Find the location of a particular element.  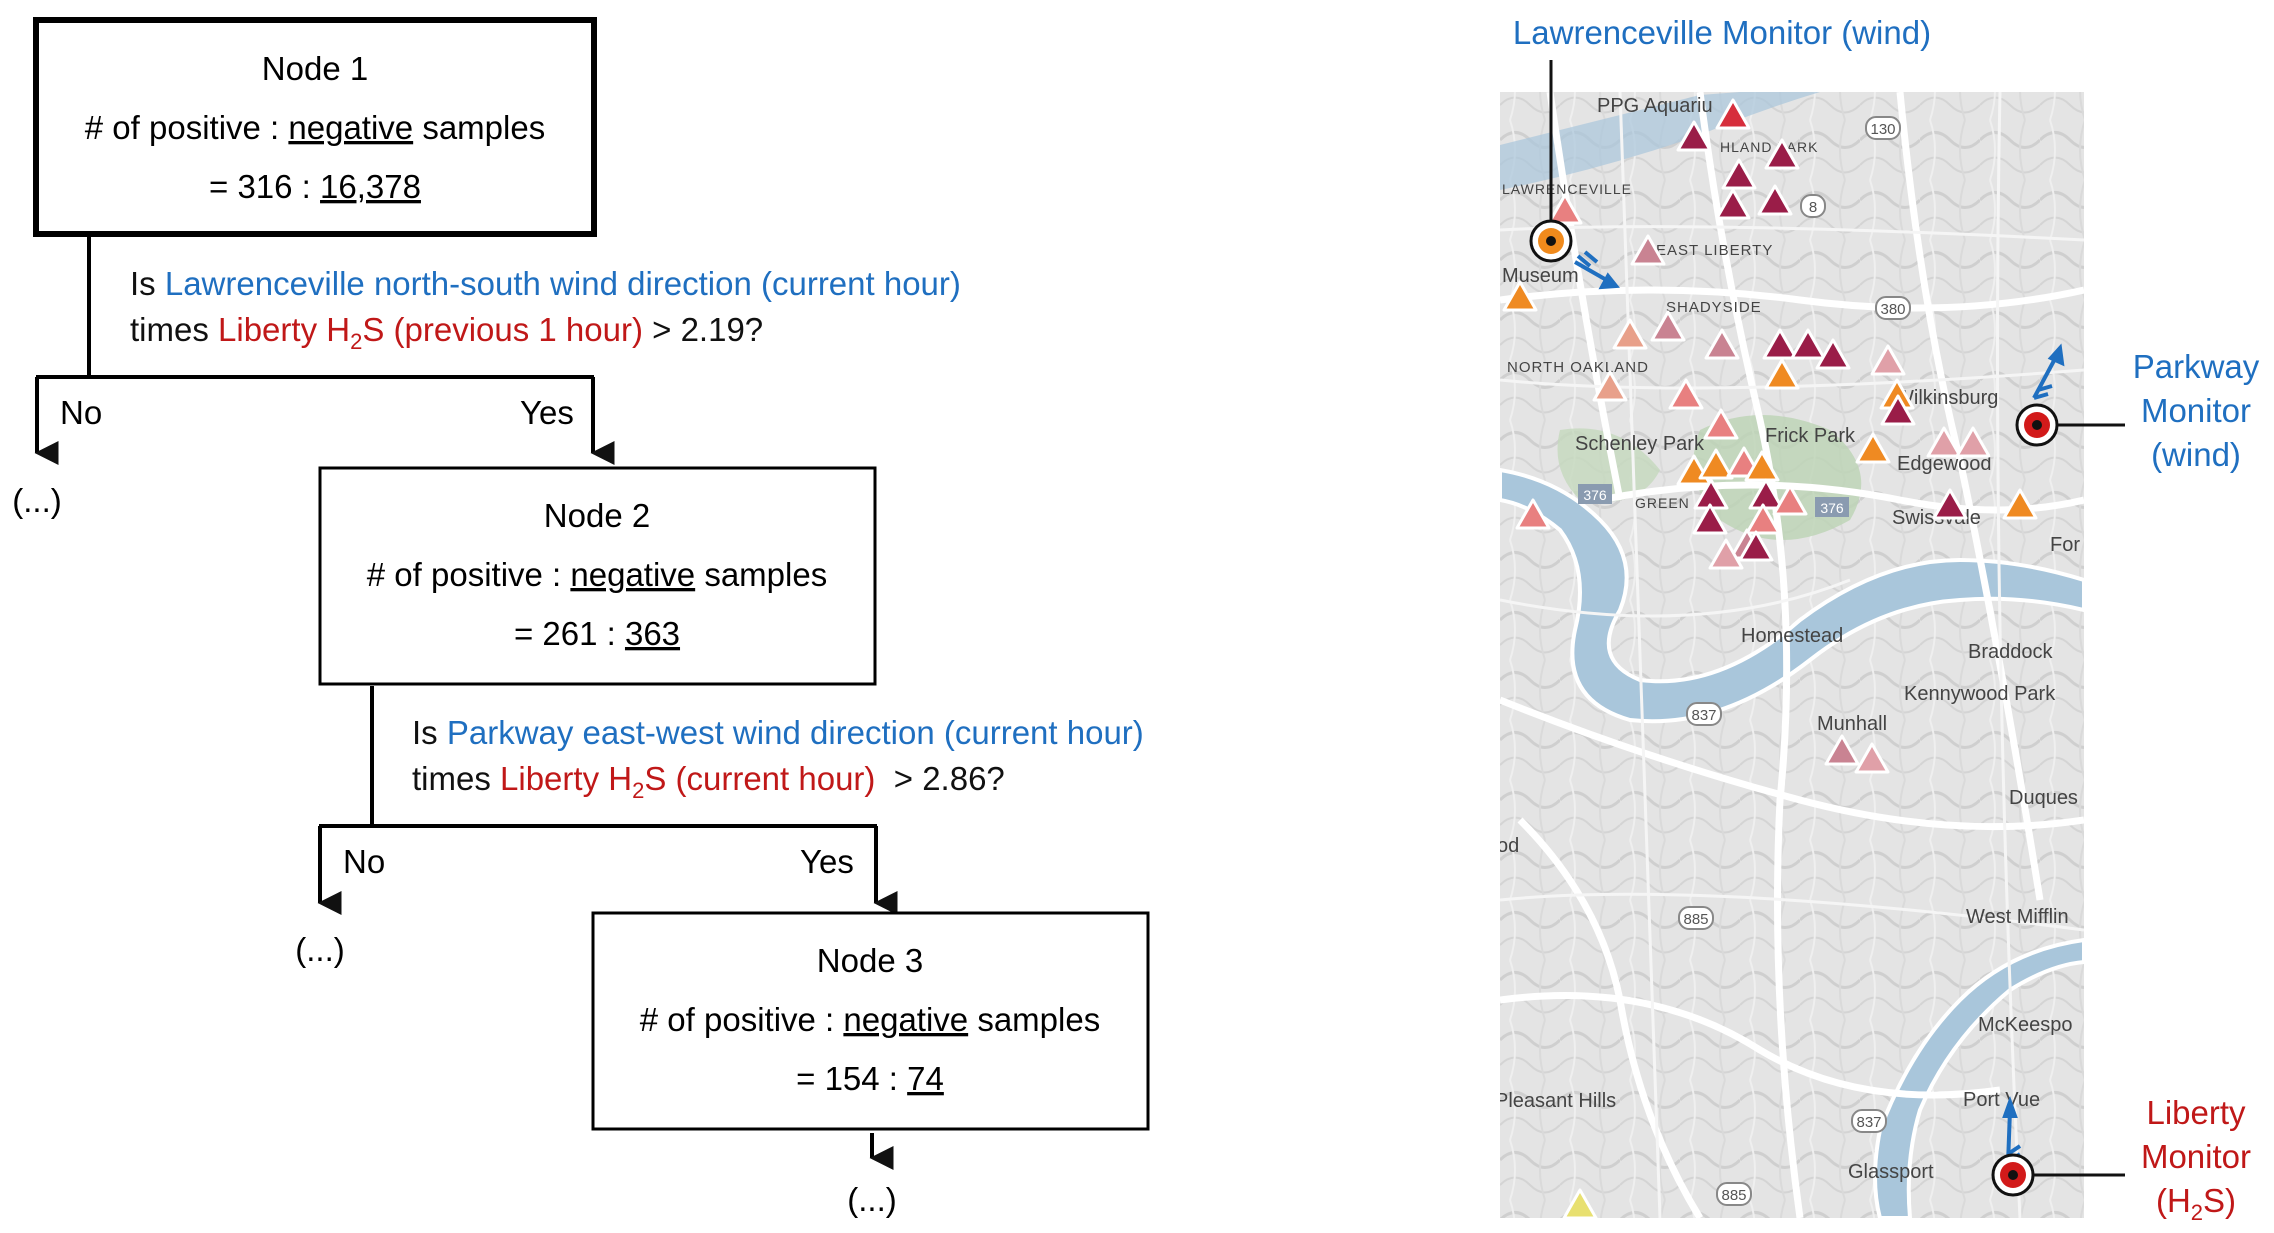

node-1-title: Node 1 is located at coordinates (315, 68).